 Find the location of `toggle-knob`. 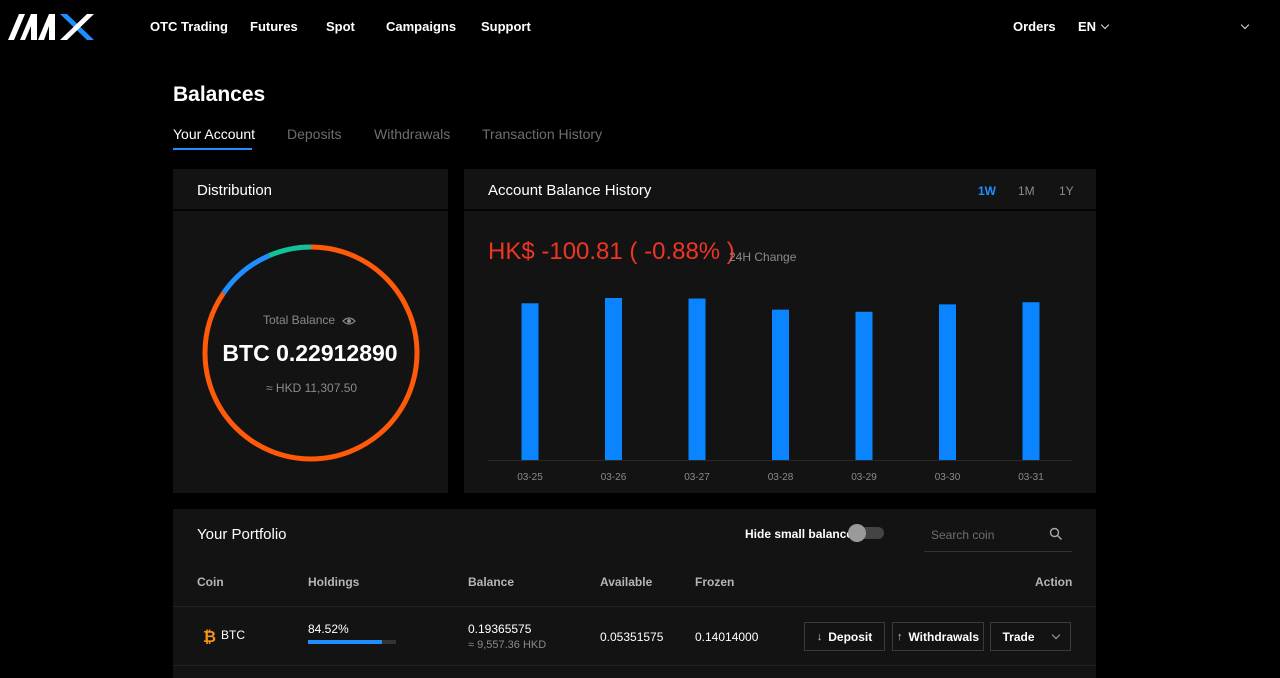

toggle-knob is located at coordinates (857, 533).